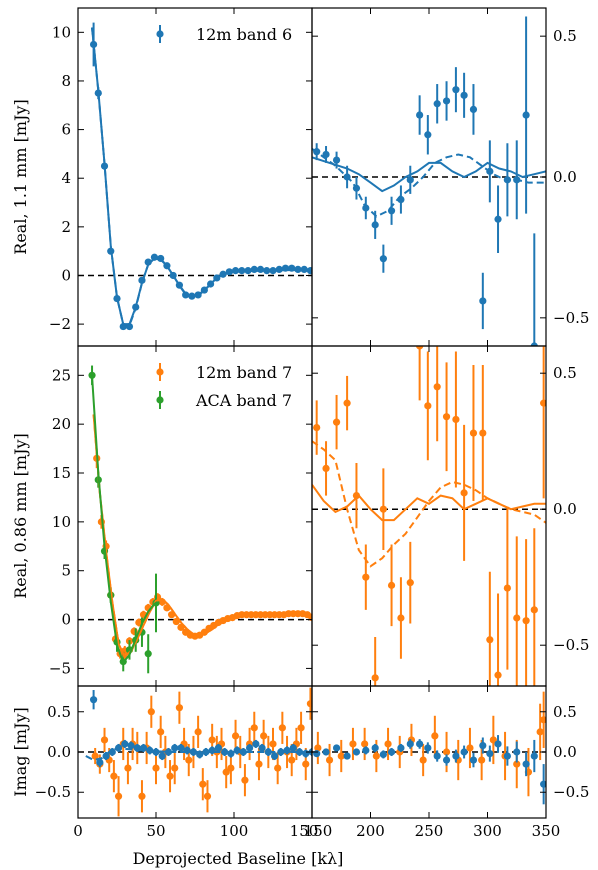  What do you see at coordinates (304, 831) in the screenshot?
I see `x-tick-label: 150` at bounding box center [304, 831].